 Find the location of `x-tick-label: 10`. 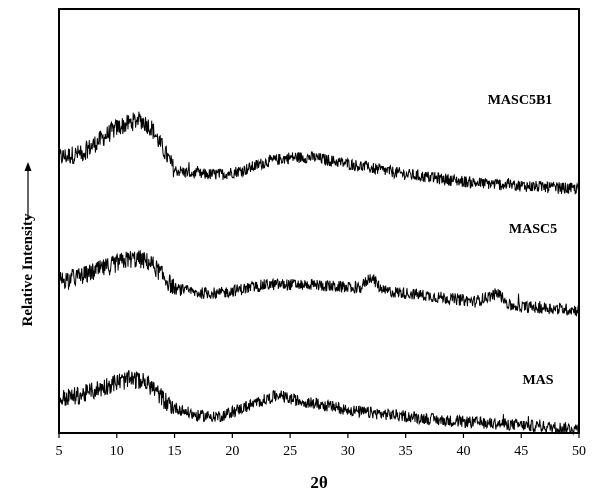

x-tick-label: 10 is located at coordinates (117, 451).